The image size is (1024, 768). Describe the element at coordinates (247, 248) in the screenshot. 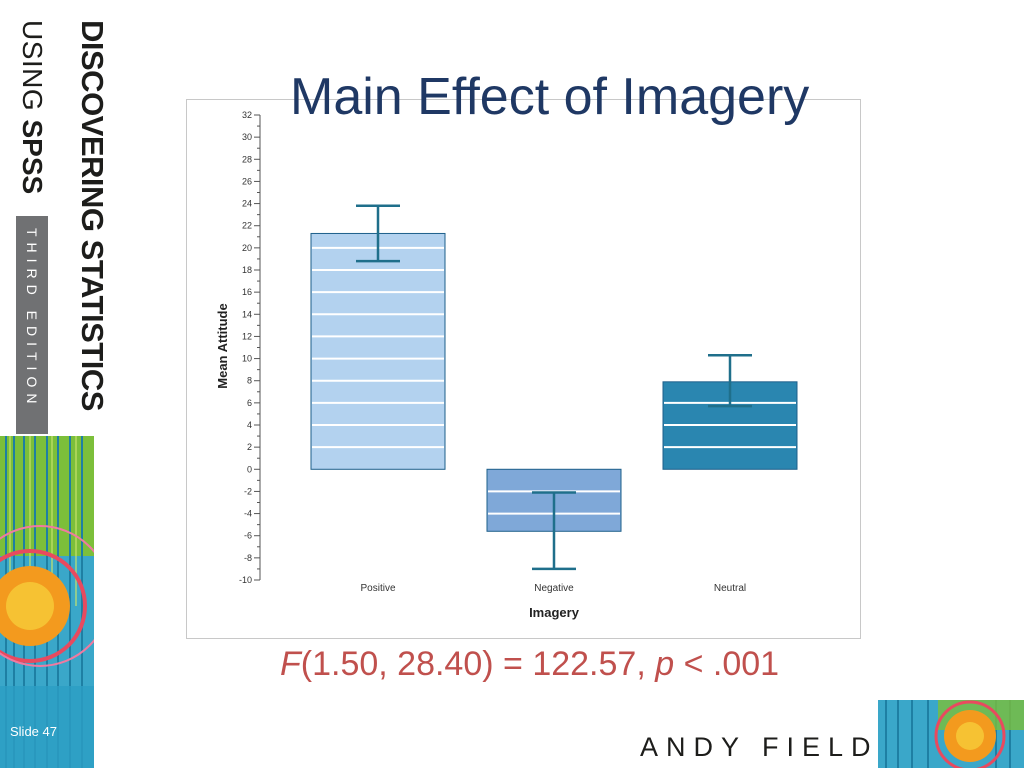

I see `y-tick-label: 20` at that location.